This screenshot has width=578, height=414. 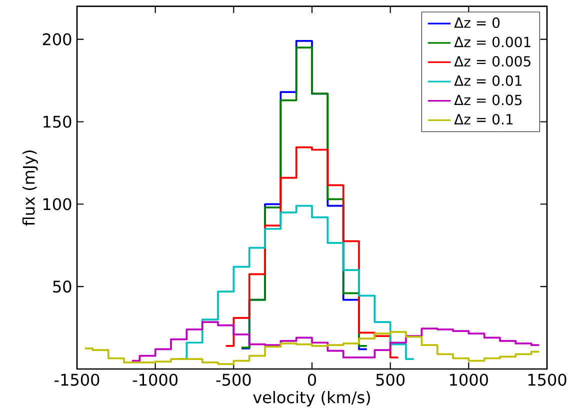 What do you see at coordinates (58, 122) in the screenshot?
I see `y-tick-label: 150` at bounding box center [58, 122].